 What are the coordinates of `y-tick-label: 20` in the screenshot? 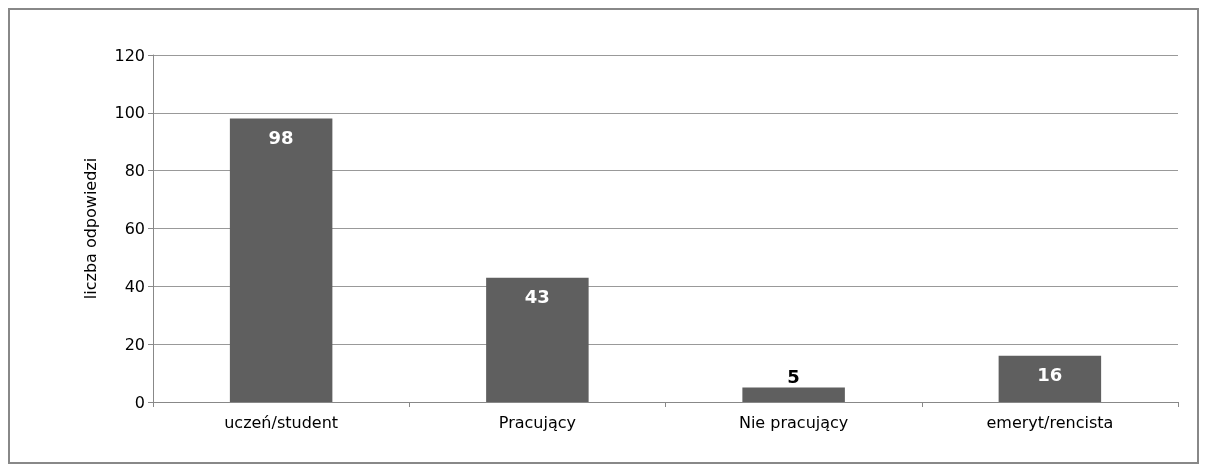 It's located at (134, 344).